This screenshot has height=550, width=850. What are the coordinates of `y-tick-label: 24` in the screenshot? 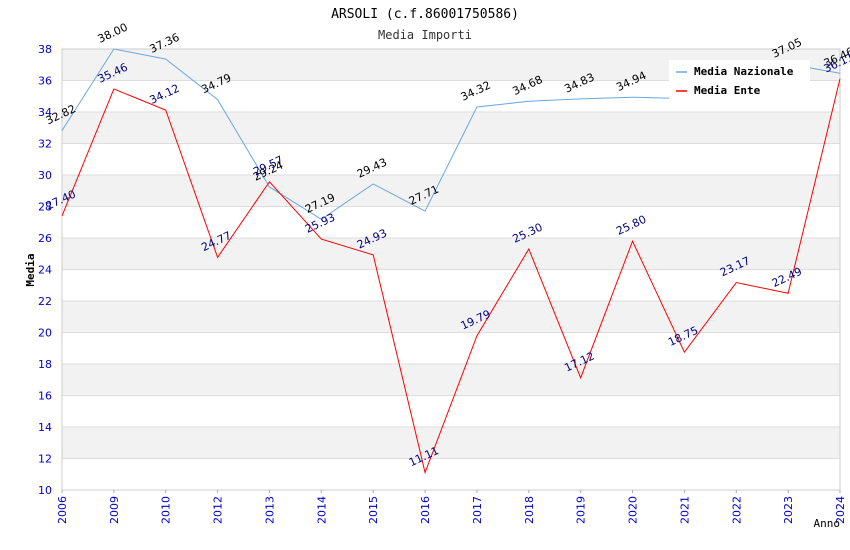 It's located at (45, 270).